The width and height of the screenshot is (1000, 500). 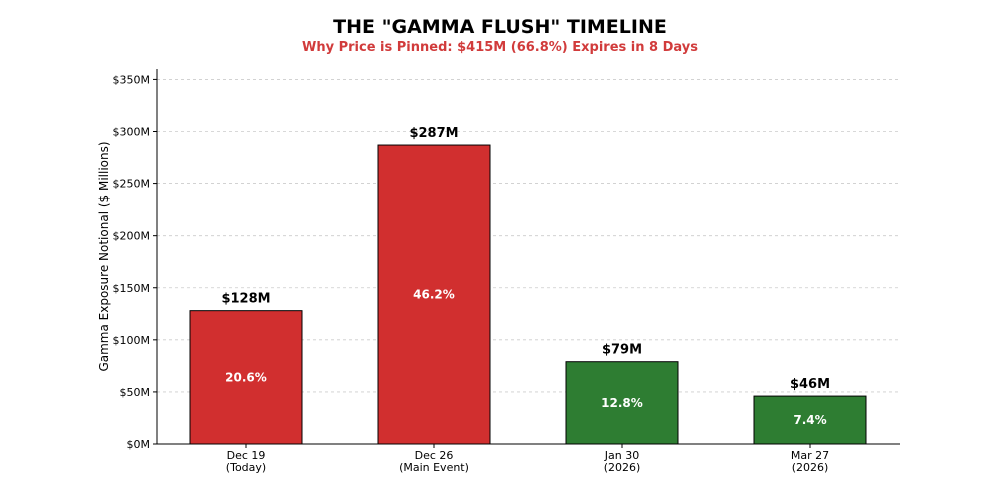 I want to click on y-axis-label: Gamma Exposure Notional ($ Millions), so click(x=104, y=256).